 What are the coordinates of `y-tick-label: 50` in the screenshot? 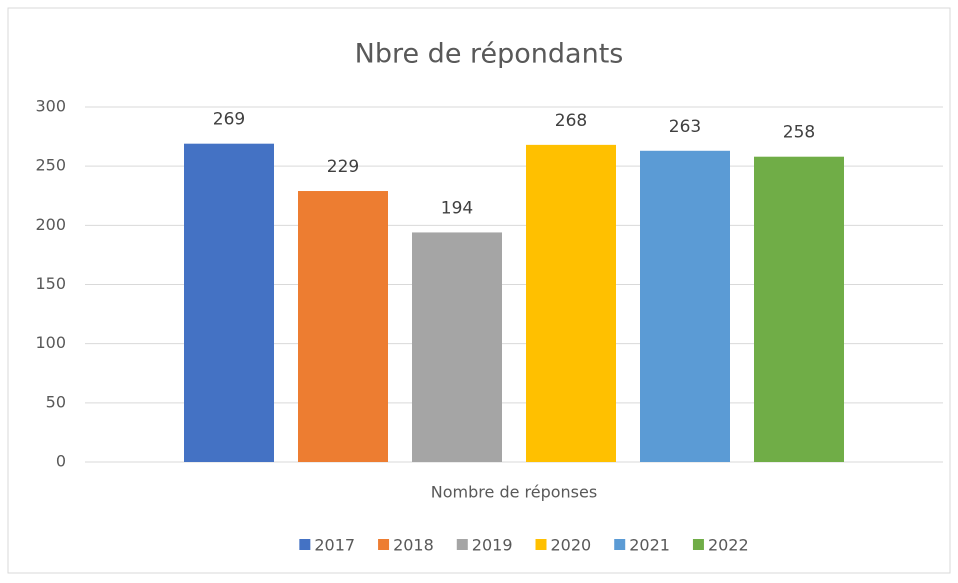 It's located at (56, 401).